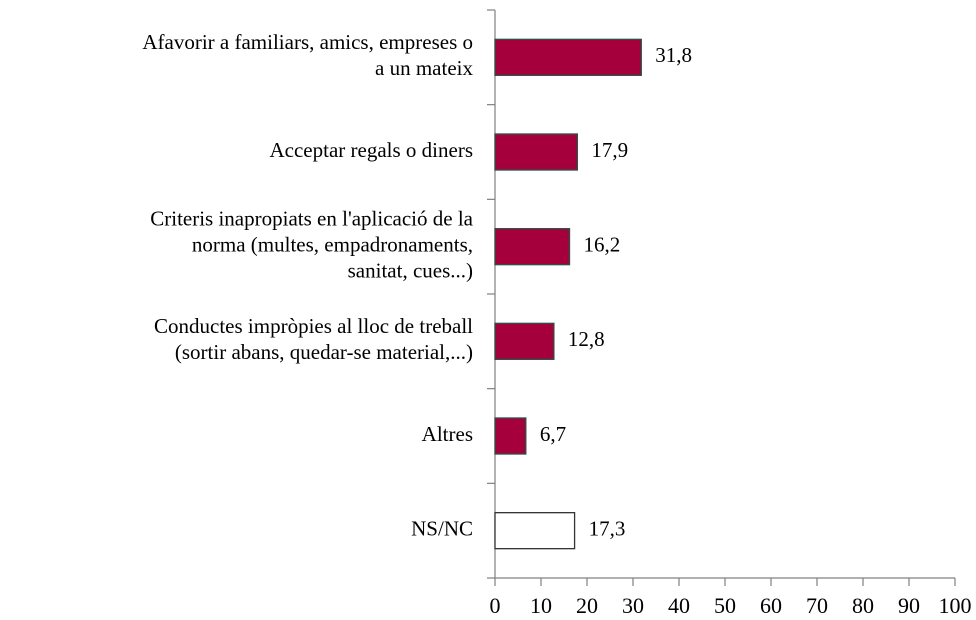 The width and height of the screenshot is (976, 620). What do you see at coordinates (553, 434) in the screenshot?
I see `value-label: 6,7` at bounding box center [553, 434].